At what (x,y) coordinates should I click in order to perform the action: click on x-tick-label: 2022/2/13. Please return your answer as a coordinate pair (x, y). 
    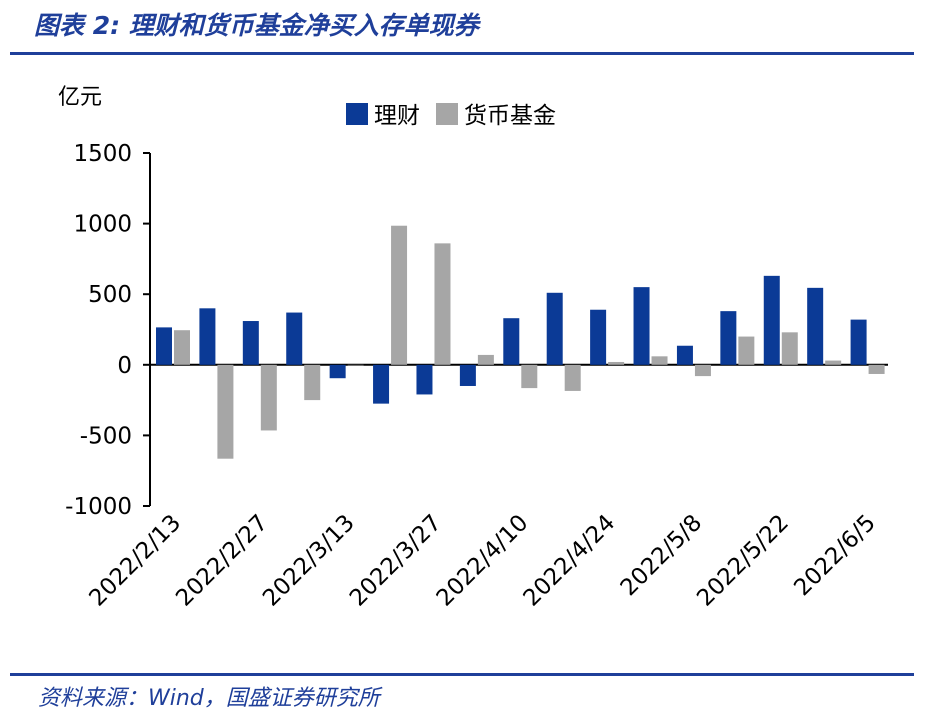
    Looking at the image, I should click on (135, 561).